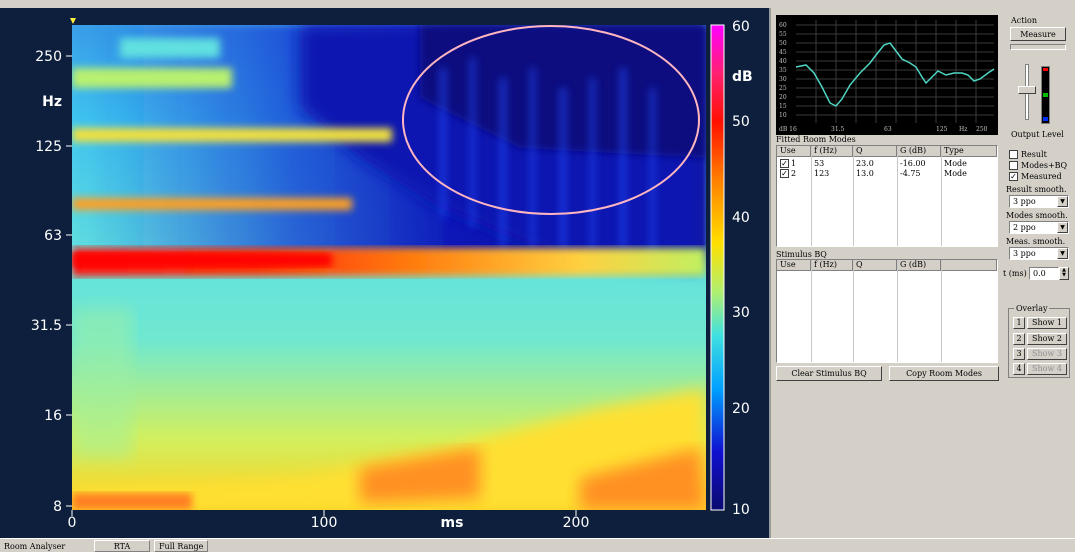 Image resolution: width=1075 pixels, height=552 pixels. Describe the element at coordinates (865, 163) in the screenshot. I see `cell-q: 23.0` at that location.